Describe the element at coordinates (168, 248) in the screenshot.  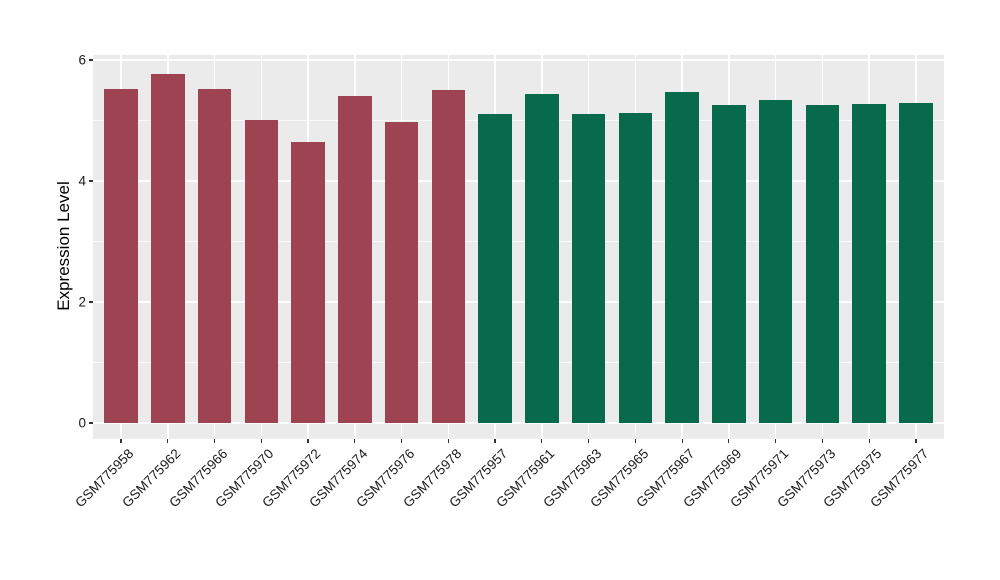
I see `bar-GSM775962` at that location.